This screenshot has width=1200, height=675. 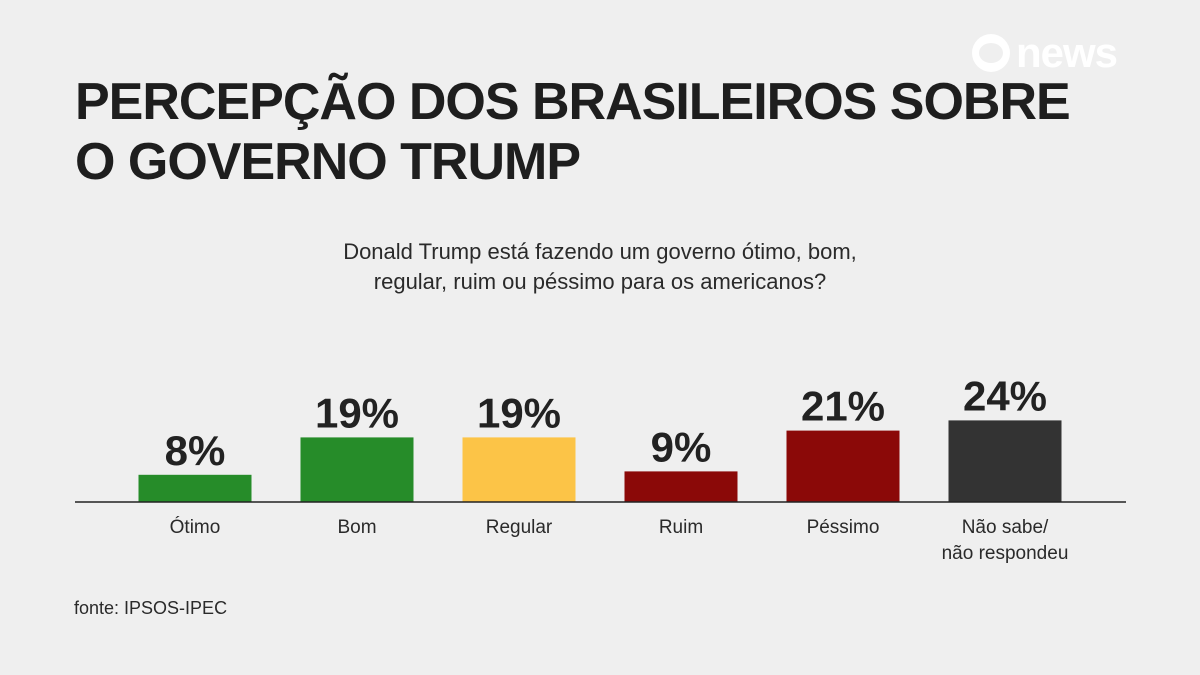 What do you see at coordinates (843, 406) in the screenshot?
I see `data-label-5: 21%` at bounding box center [843, 406].